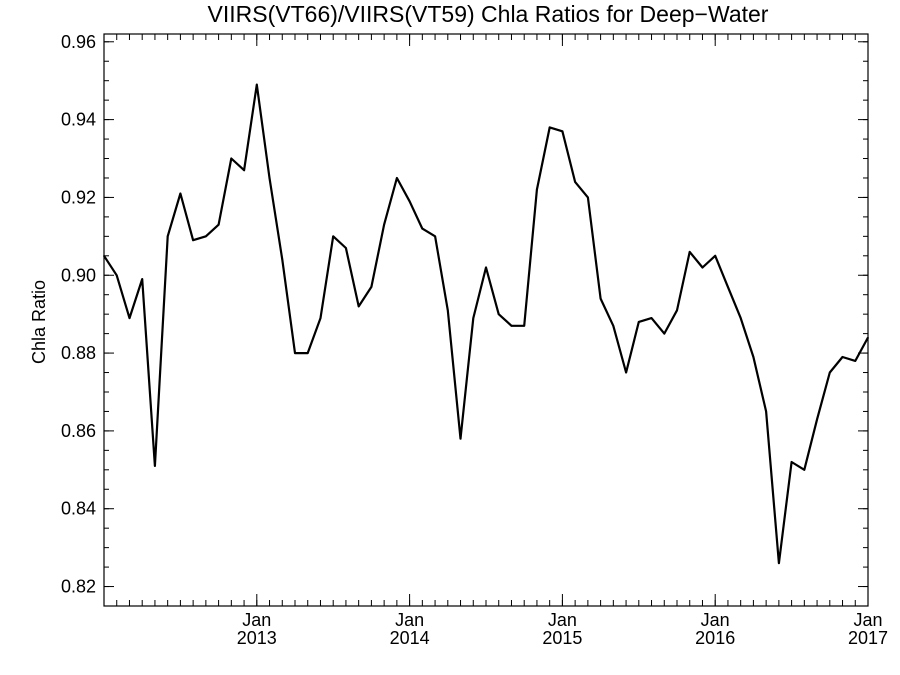 Image resolution: width=900 pixels, height=675 pixels. Describe the element at coordinates (715, 638) in the screenshot. I see `x-tick-label-year: 2016` at that location.